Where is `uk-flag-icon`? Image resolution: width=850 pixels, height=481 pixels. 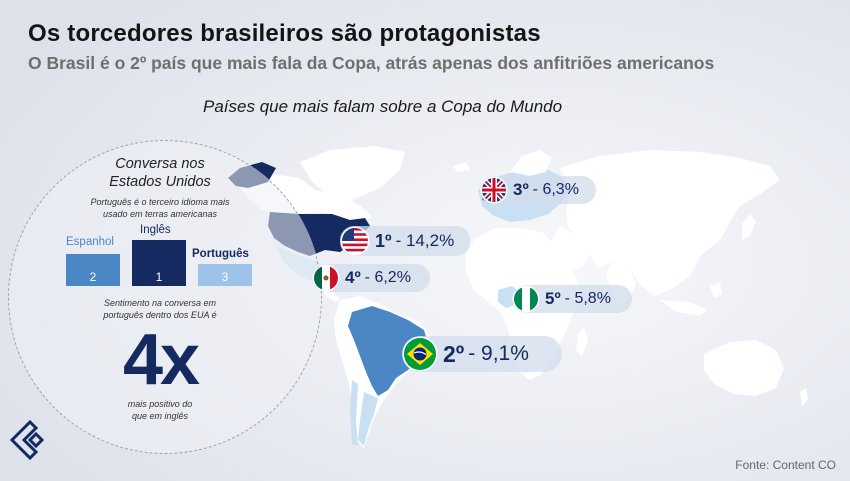 uk-flag-icon is located at coordinates (494, 190).